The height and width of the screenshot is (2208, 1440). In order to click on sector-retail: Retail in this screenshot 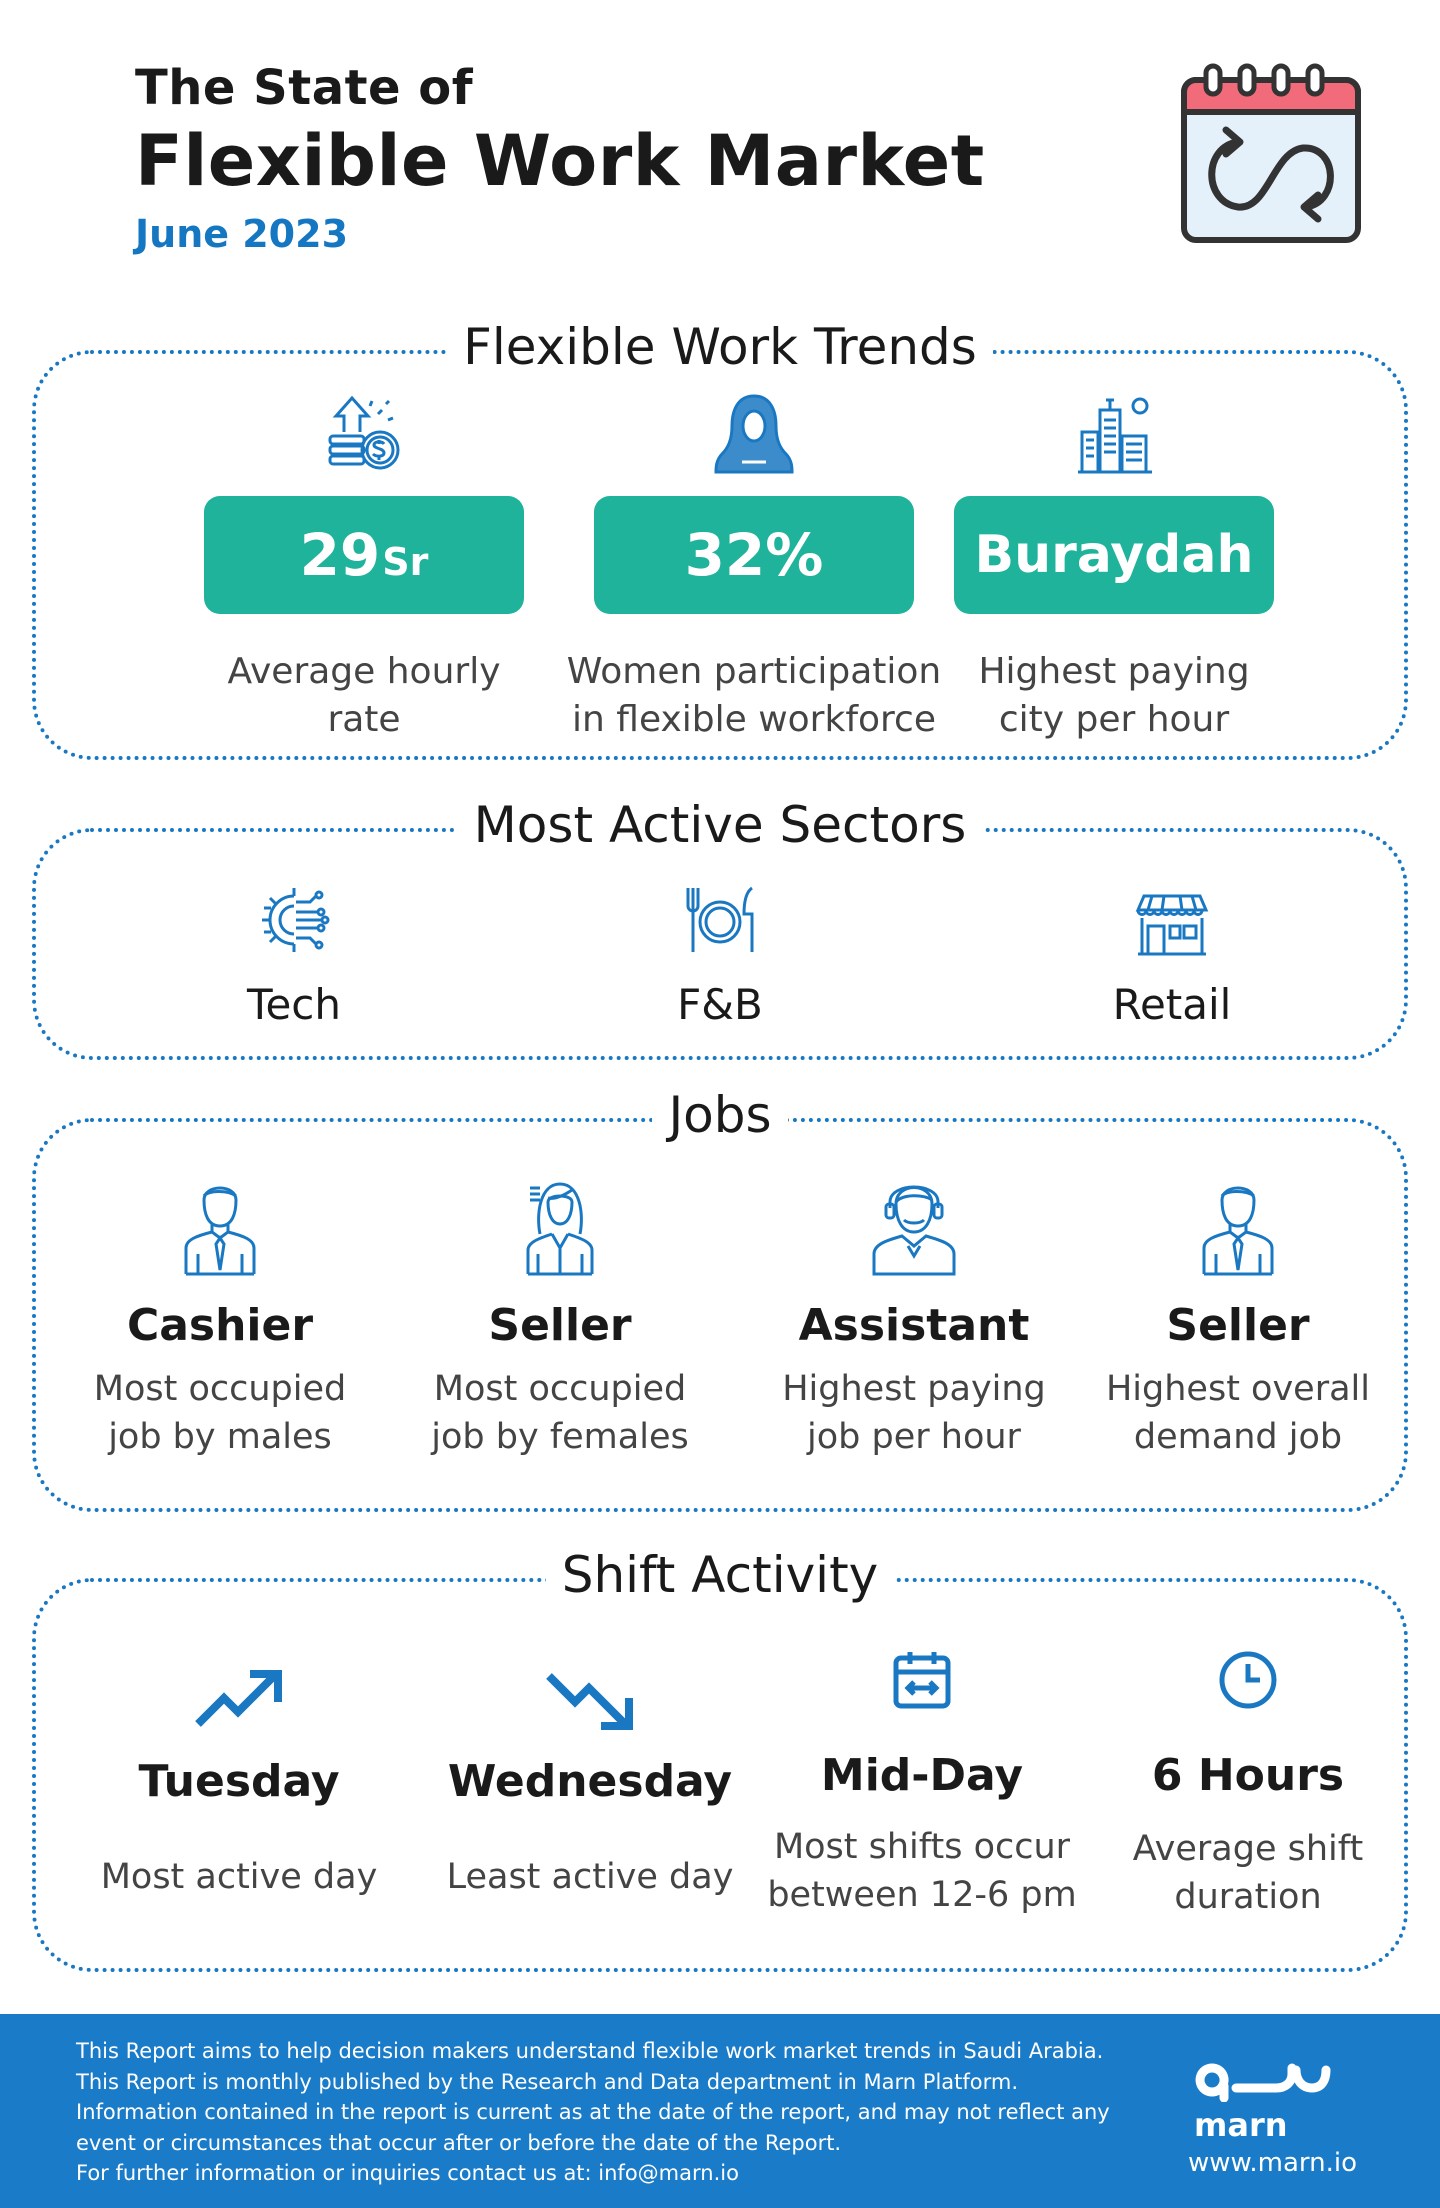, I will do `click(1172, 955)`.